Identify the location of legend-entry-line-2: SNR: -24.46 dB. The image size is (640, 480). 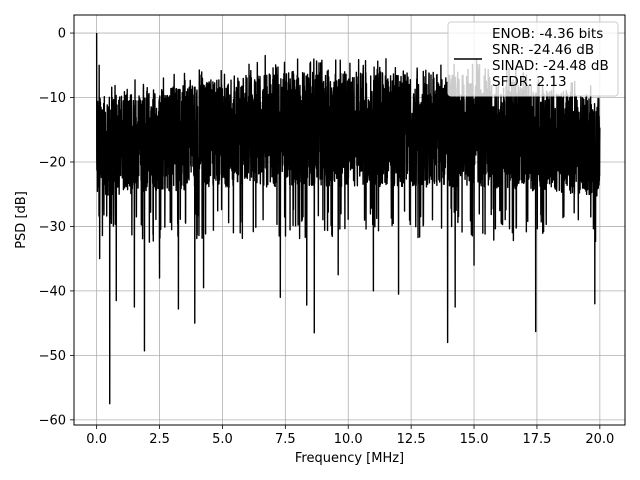
(543, 50).